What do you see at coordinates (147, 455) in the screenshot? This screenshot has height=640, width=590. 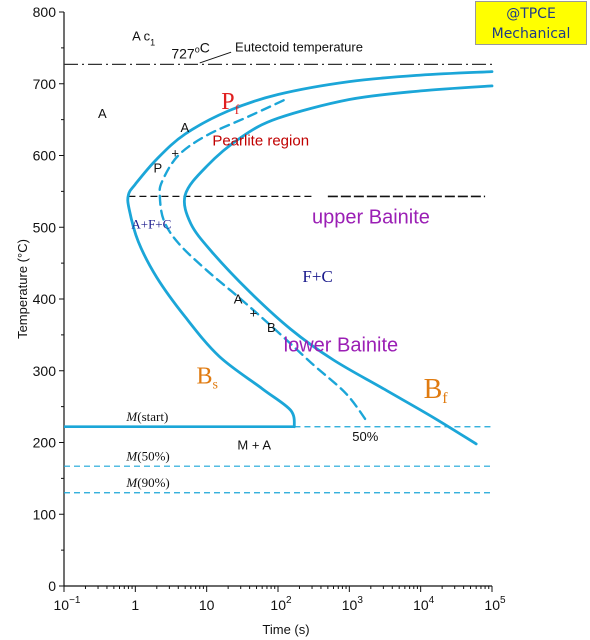 I see `label-m50: M(50%)` at bounding box center [147, 455].